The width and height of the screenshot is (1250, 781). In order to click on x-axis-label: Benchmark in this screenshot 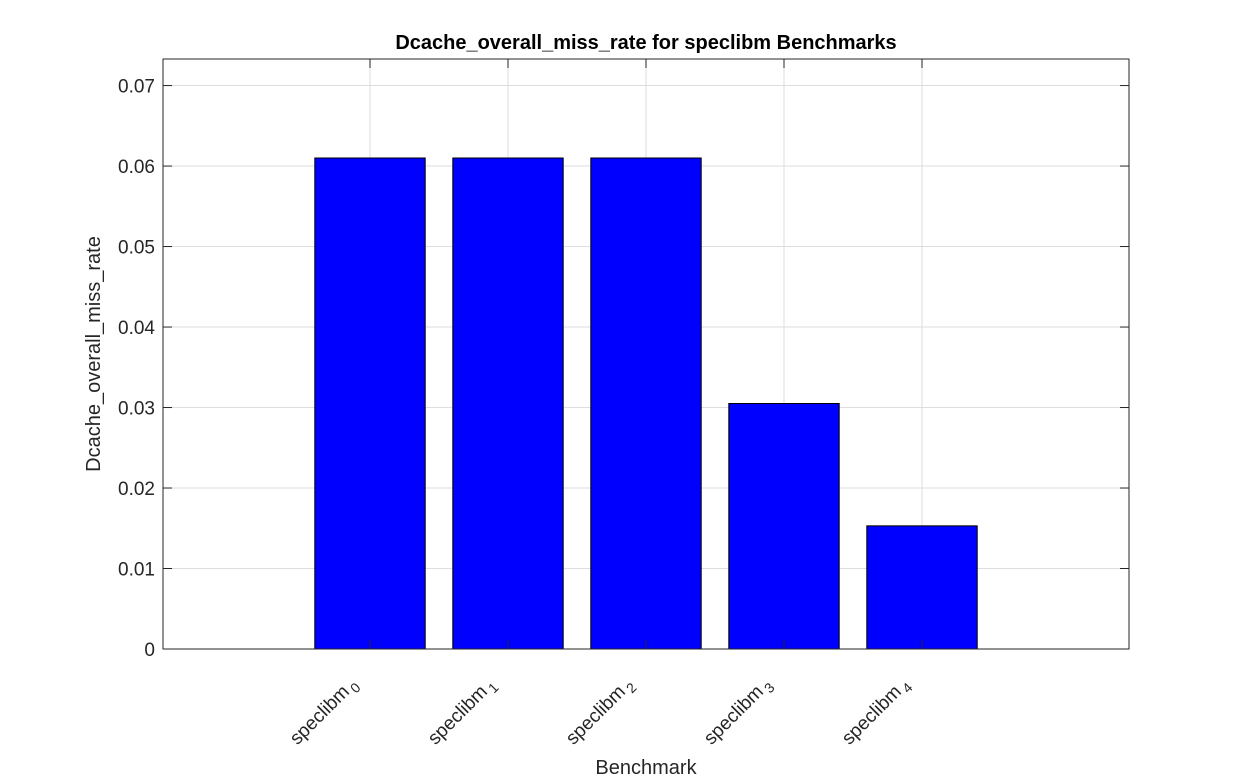, I will do `click(646, 768)`.